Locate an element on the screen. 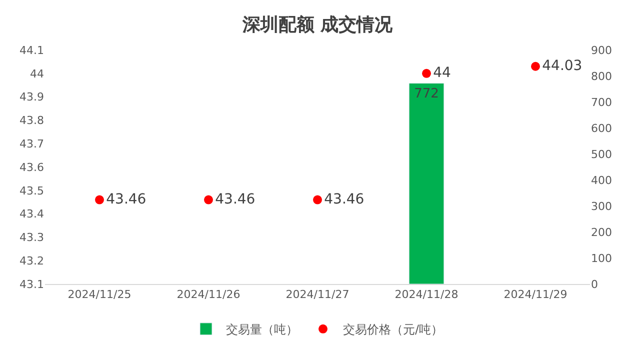  y2-tick-label: 600 is located at coordinates (601, 128).